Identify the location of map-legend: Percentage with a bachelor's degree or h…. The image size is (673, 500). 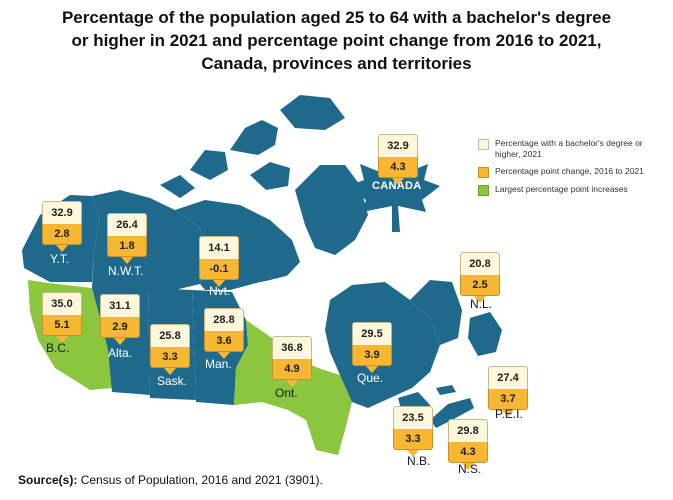
(568, 170).